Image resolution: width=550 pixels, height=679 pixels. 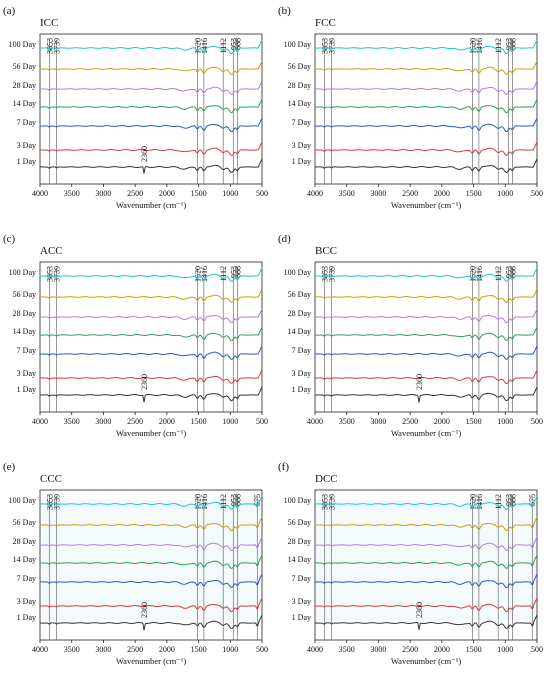 I want to click on panel-title: FCC, so click(x=325, y=23).